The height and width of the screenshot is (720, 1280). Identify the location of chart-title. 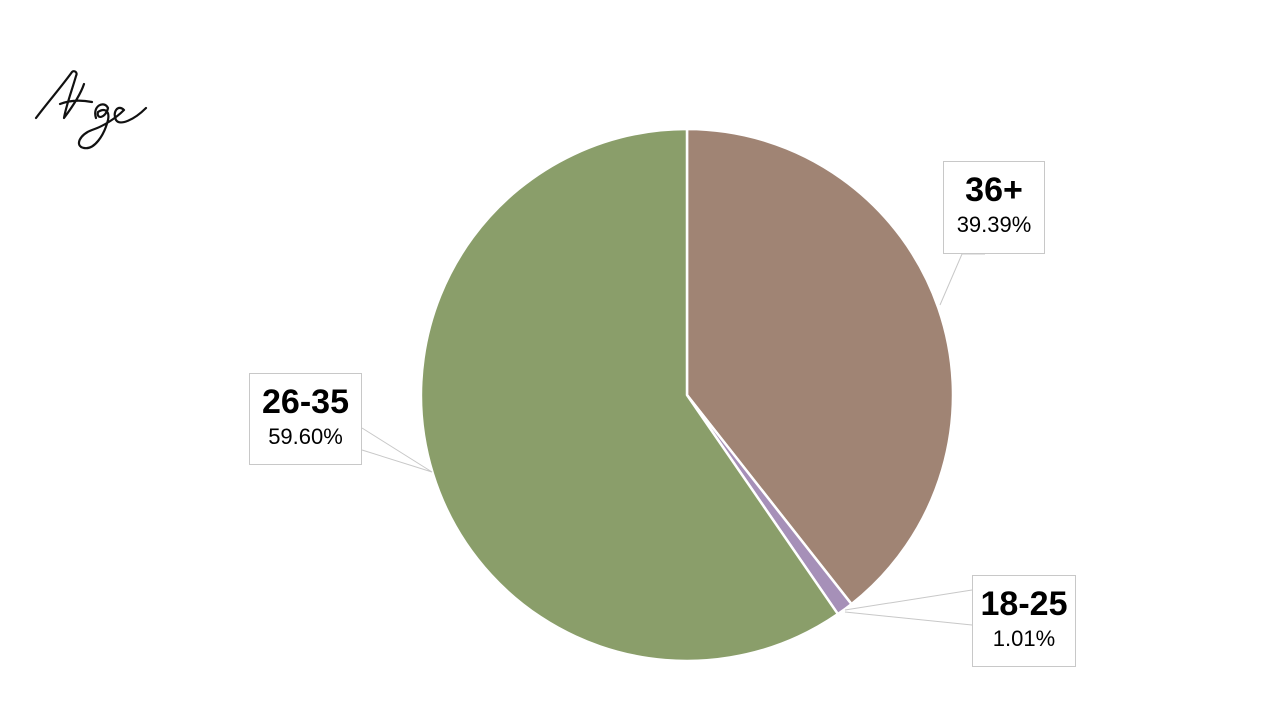
(91, 110).